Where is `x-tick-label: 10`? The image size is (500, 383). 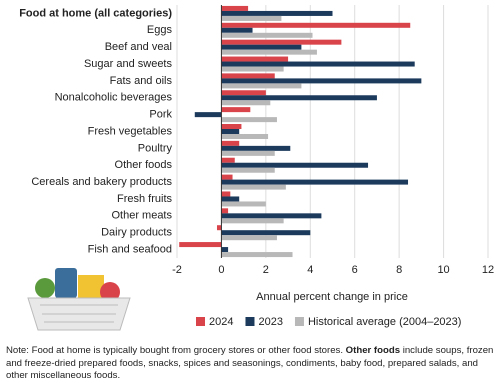
x-tick-label: 10 is located at coordinates (443, 270).